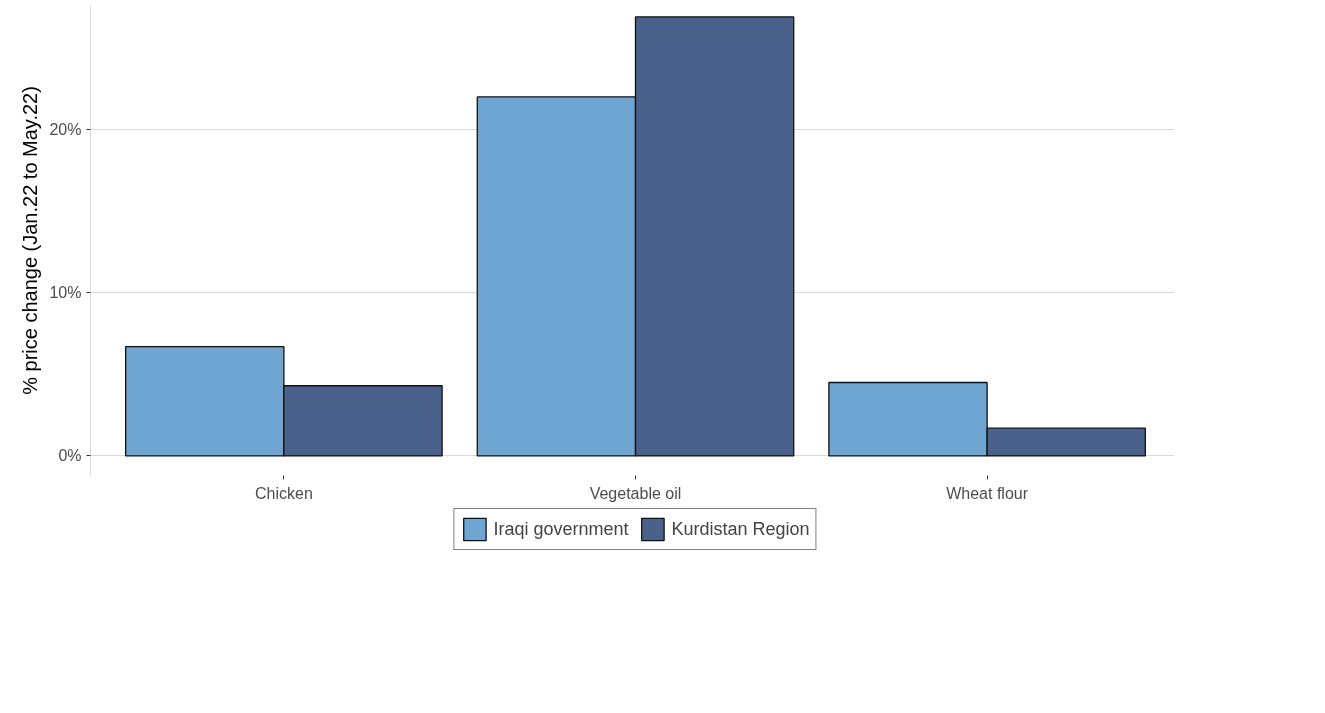 This screenshot has height=713, width=1325. Describe the element at coordinates (283, 493) in the screenshot. I see `x-tick-label: Chicken` at that location.